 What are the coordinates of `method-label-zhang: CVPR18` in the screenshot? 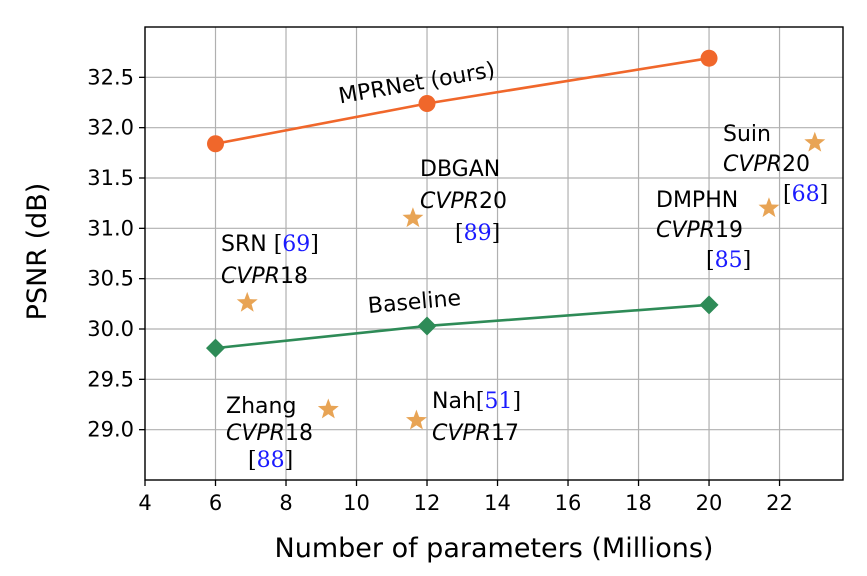 It's located at (269, 433).